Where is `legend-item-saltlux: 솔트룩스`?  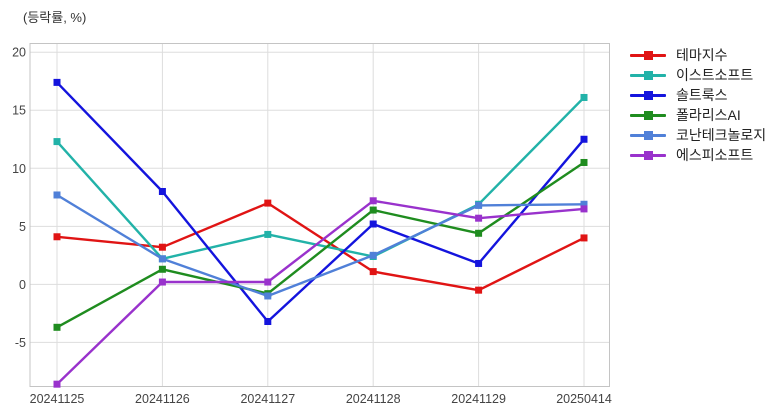
legend-item-saltlux: 솔트룩스 is located at coordinates (698, 95).